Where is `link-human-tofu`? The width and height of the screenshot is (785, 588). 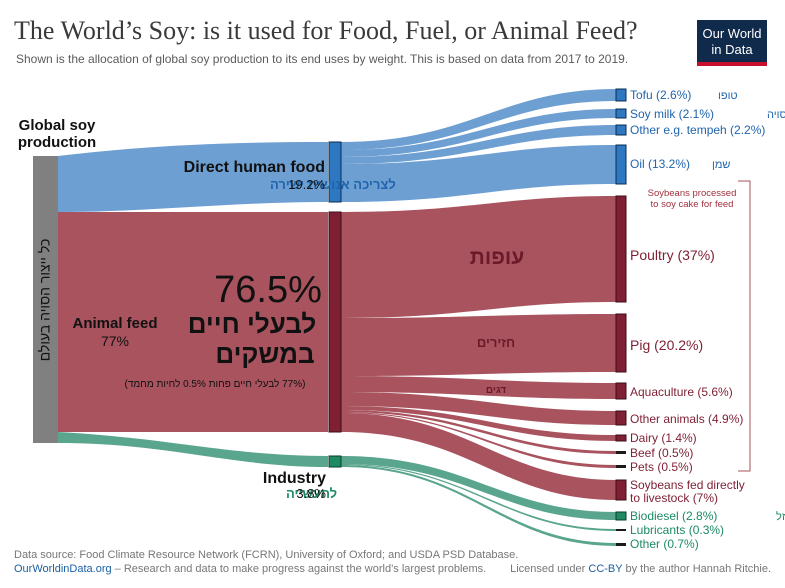 link-human-tofu is located at coordinates (478, 119).